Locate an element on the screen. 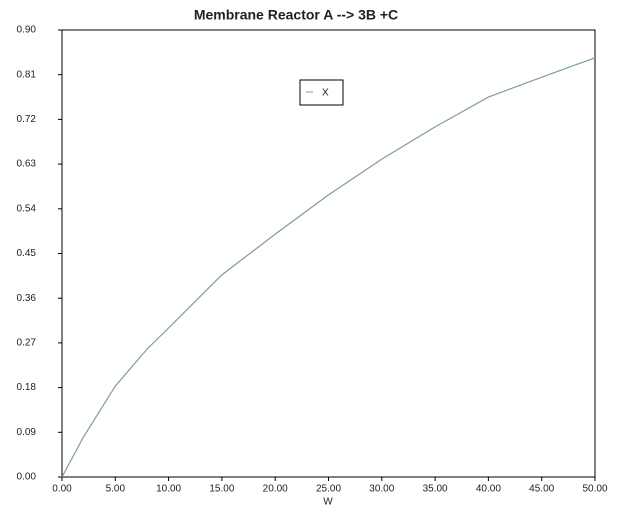 This screenshot has width=635, height=518. x-tick-label: 30.00 is located at coordinates (381, 489).